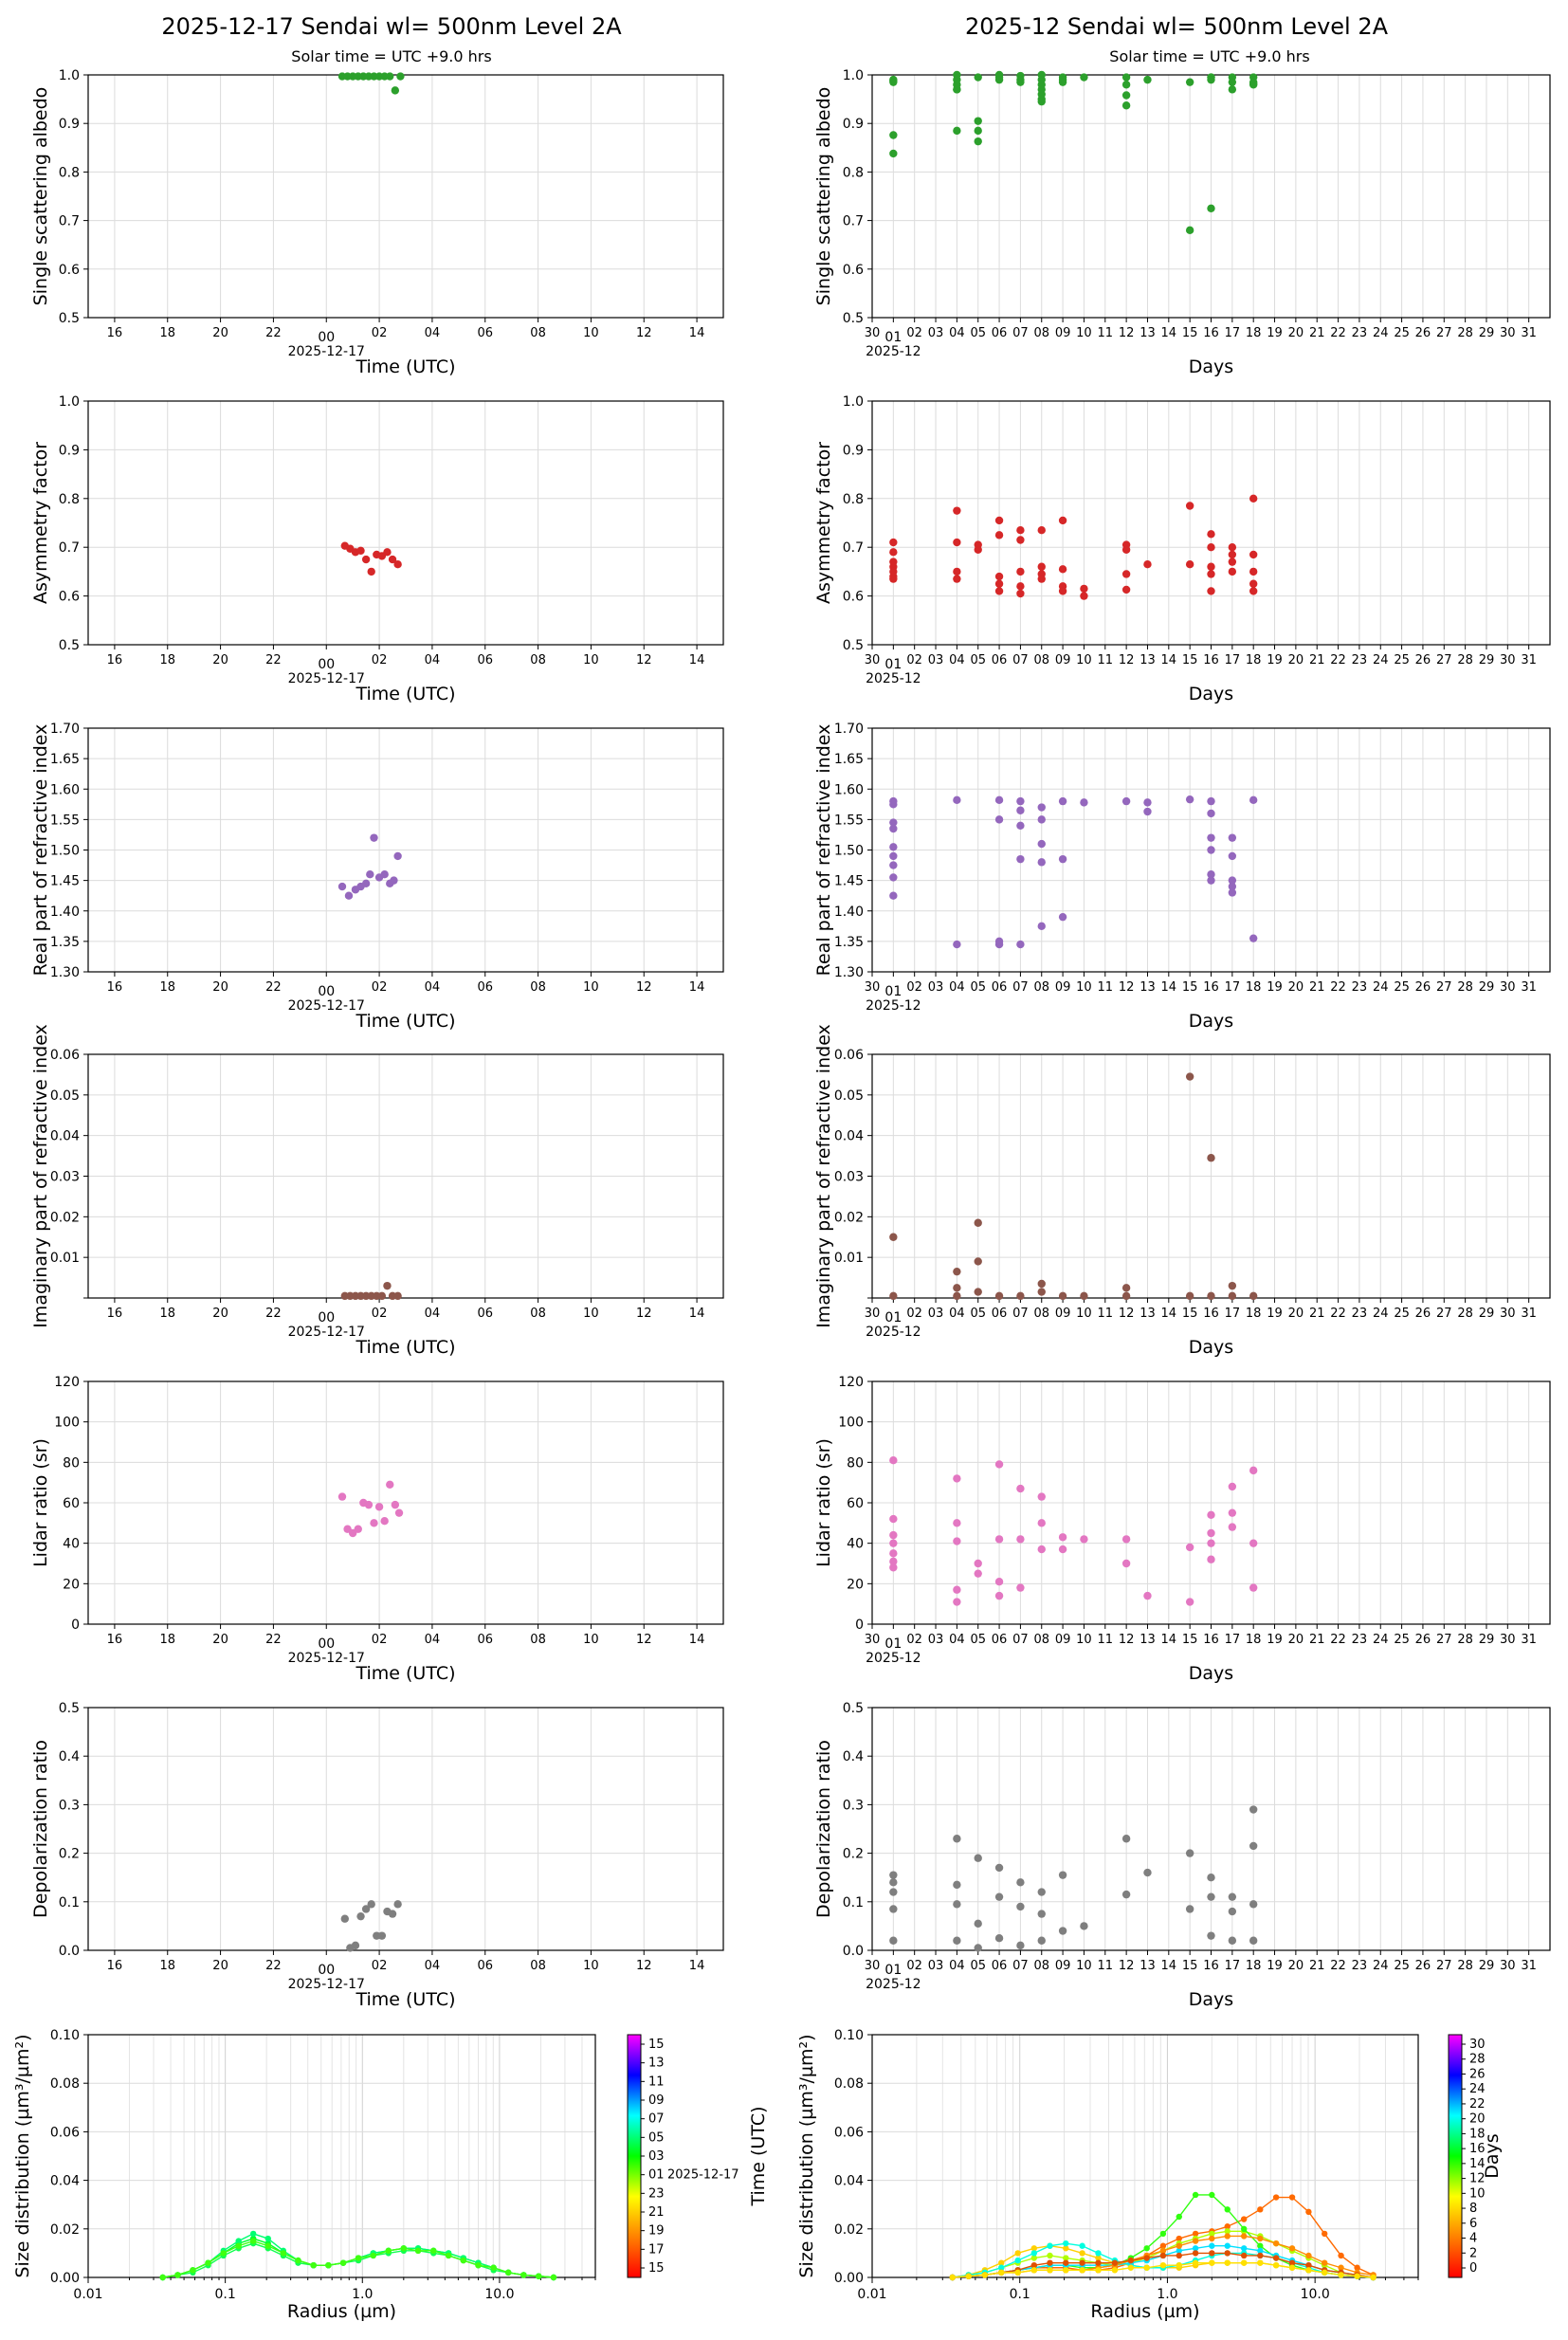 The height and width of the screenshot is (2340, 1568). Describe the element at coordinates (65, 912) in the screenshot. I see `y-tick-label: 1.40` at that location.